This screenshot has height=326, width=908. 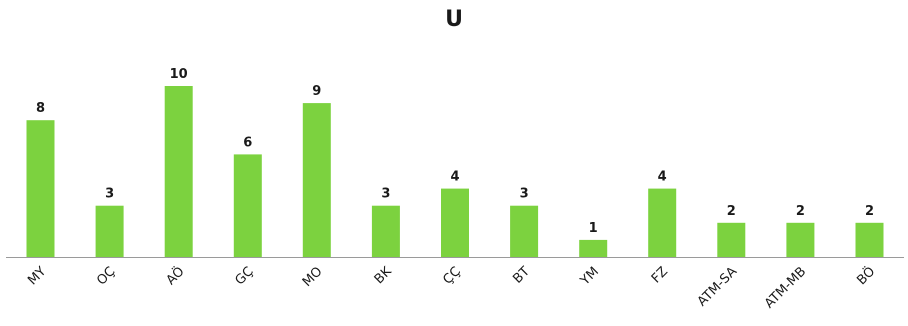 I want to click on bar-bö, so click(x=869, y=239).